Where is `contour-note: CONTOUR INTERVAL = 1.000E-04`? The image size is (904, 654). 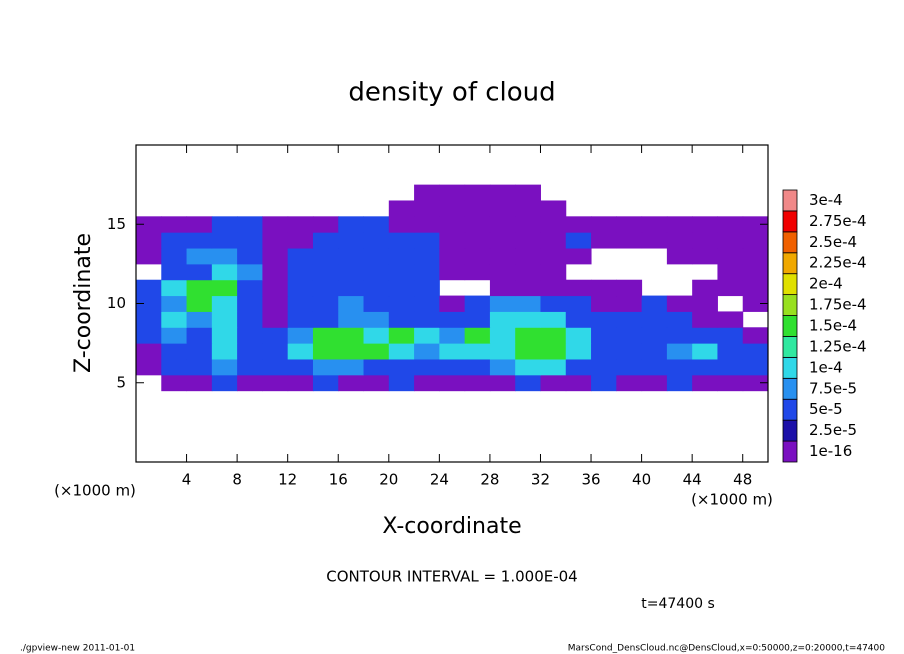 contour-note: CONTOUR INTERVAL = 1.000E-04 is located at coordinates (451, 577).